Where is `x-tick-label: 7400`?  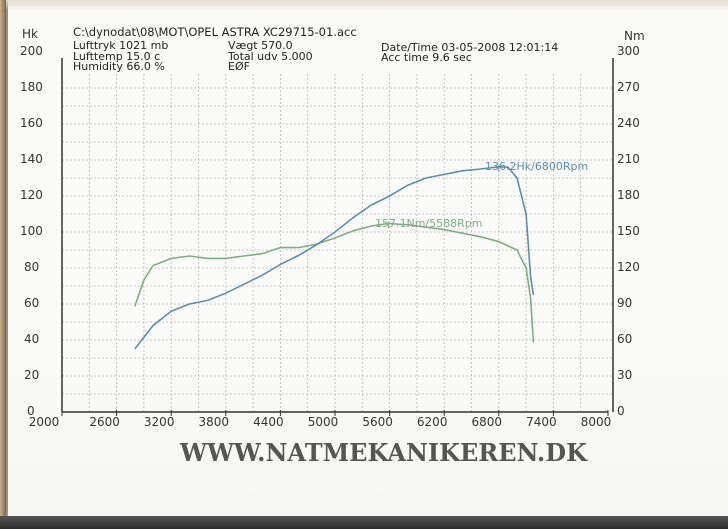 x-tick-label: 7400 is located at coordinates (541, 422).